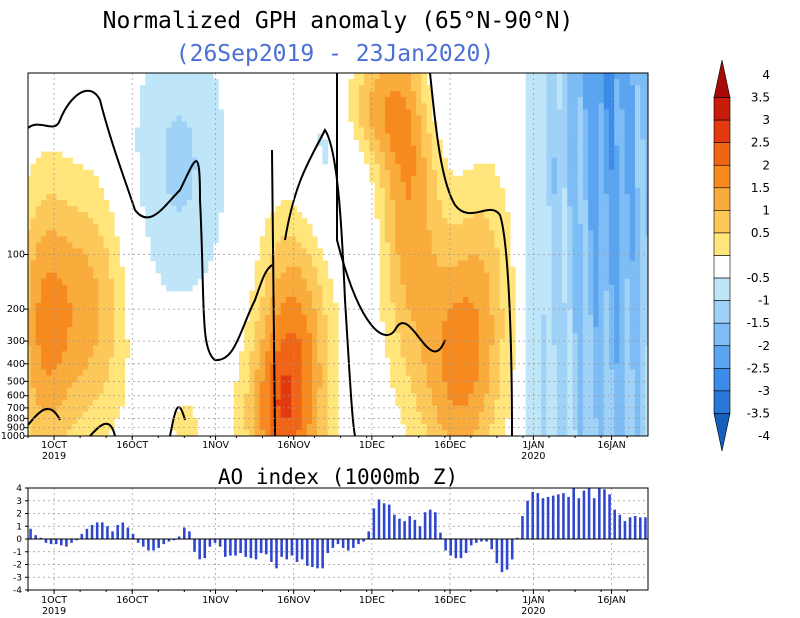 The width and height of the screenshot is (800, 618). I want to click on heatmap-y-tick-label: 900, so click(16, 428).